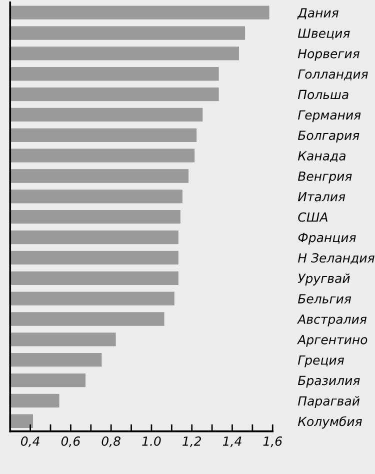 Image resolution: width=375 pixels, height=474 pixels. I want to click on x-tick-label: 1,4, so click(232, 442).